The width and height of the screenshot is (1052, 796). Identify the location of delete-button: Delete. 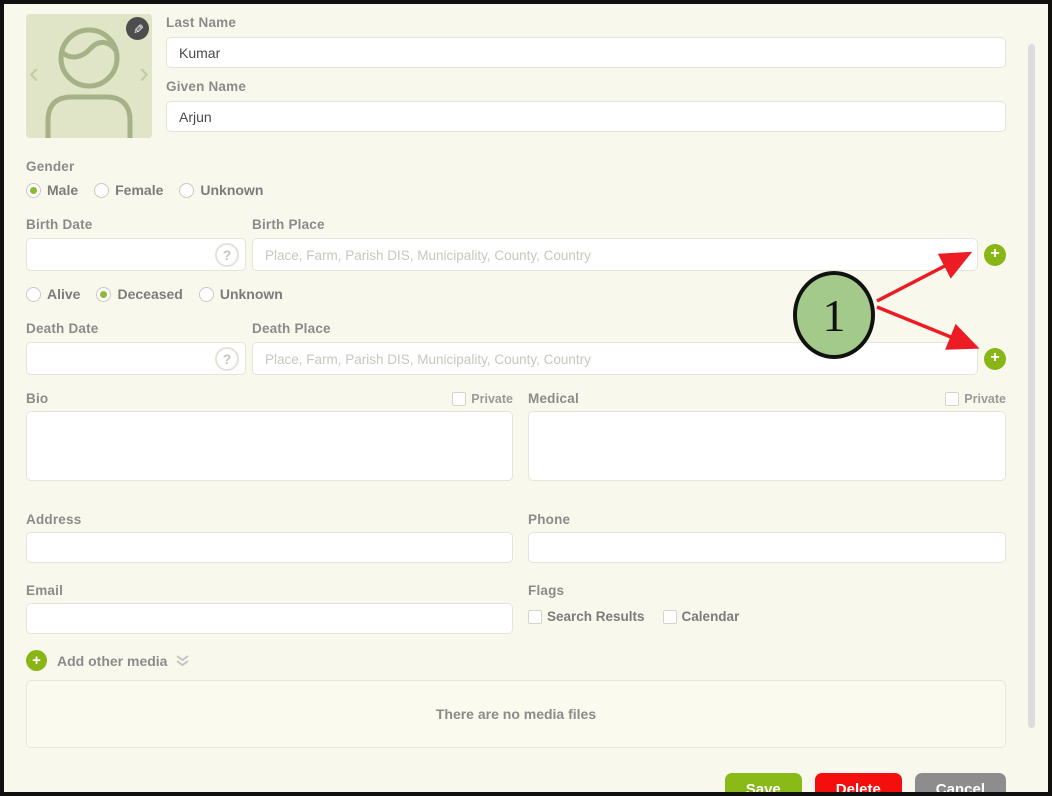
(858, 782).